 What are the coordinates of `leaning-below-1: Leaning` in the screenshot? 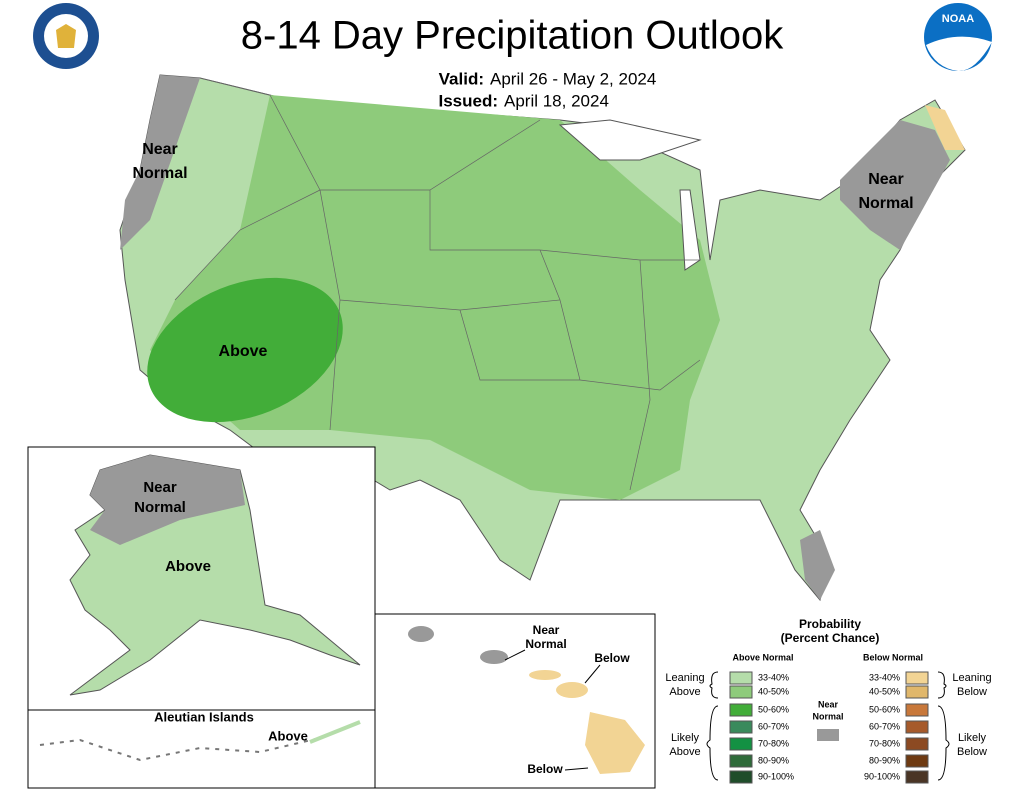 It's located at (971, 678).